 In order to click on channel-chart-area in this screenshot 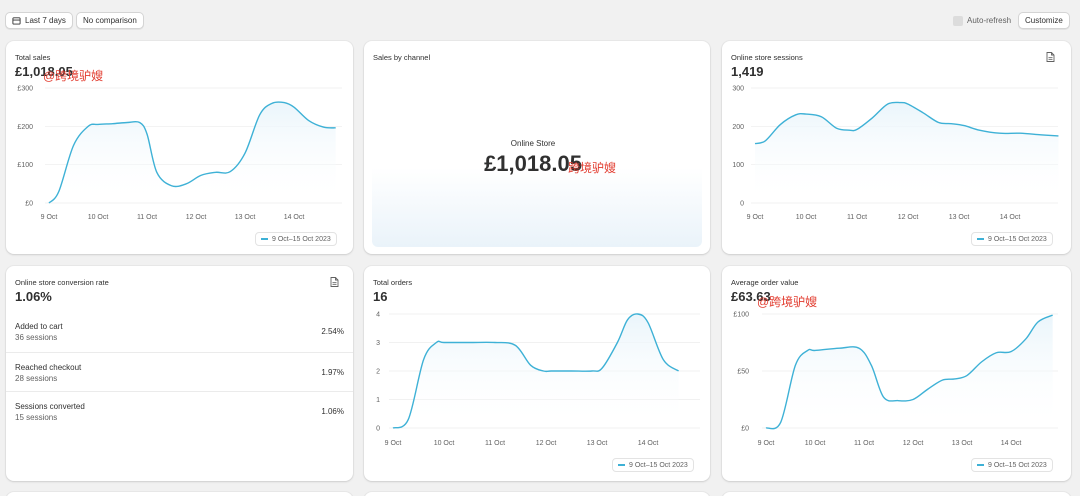, I will do `click(537, 159)`.